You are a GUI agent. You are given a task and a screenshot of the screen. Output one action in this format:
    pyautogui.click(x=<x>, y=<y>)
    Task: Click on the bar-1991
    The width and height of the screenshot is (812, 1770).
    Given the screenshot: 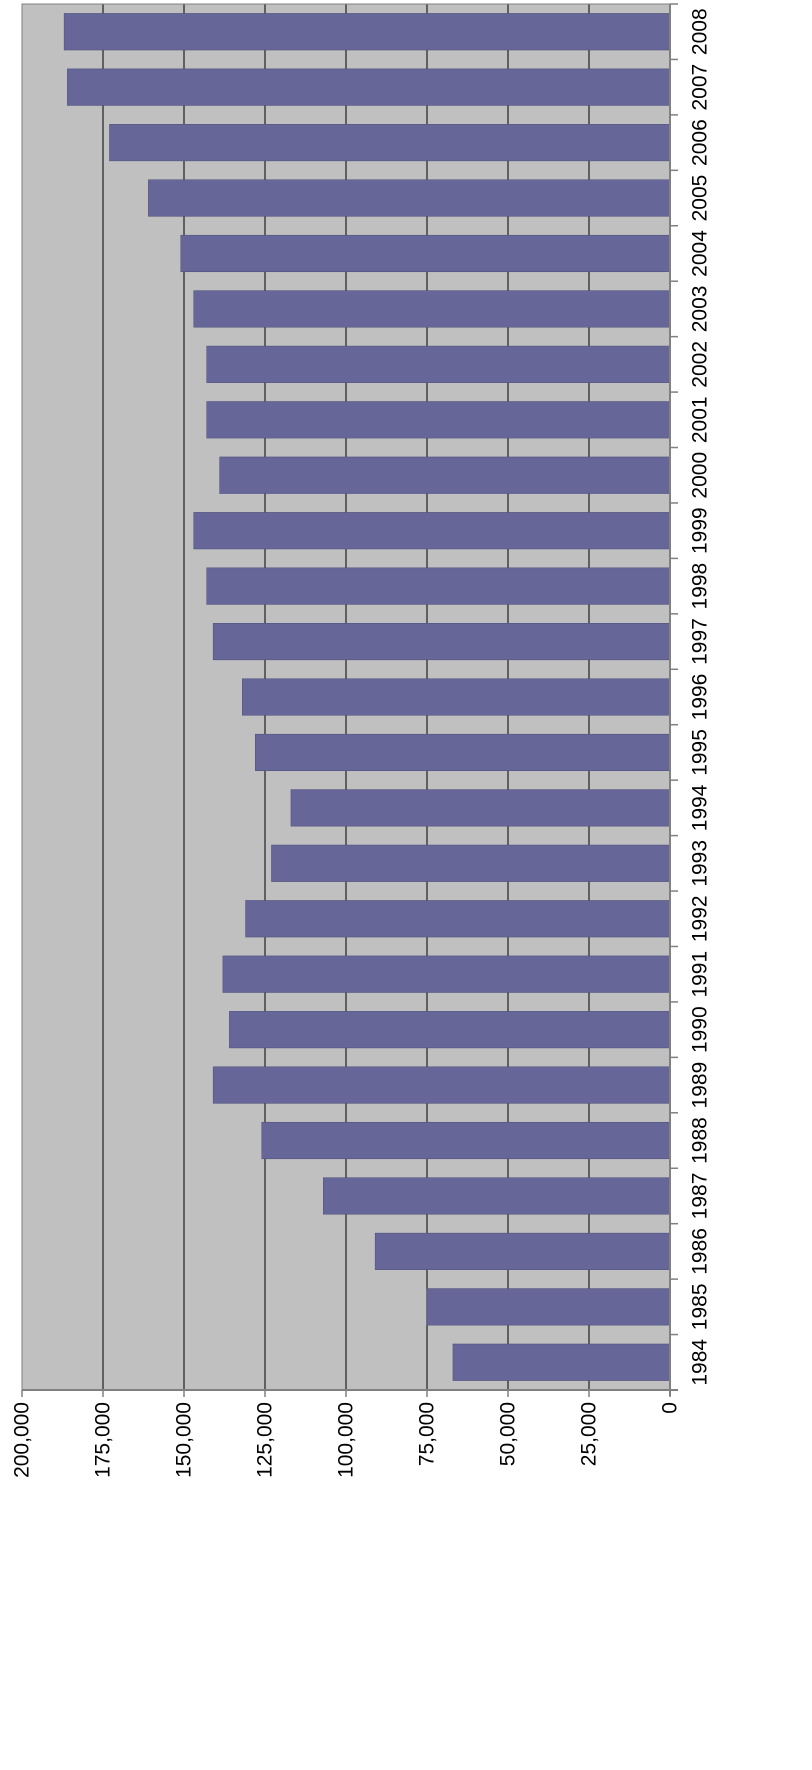 What is the action you would take?
    pyautogui.click(x=446, y=974)
    